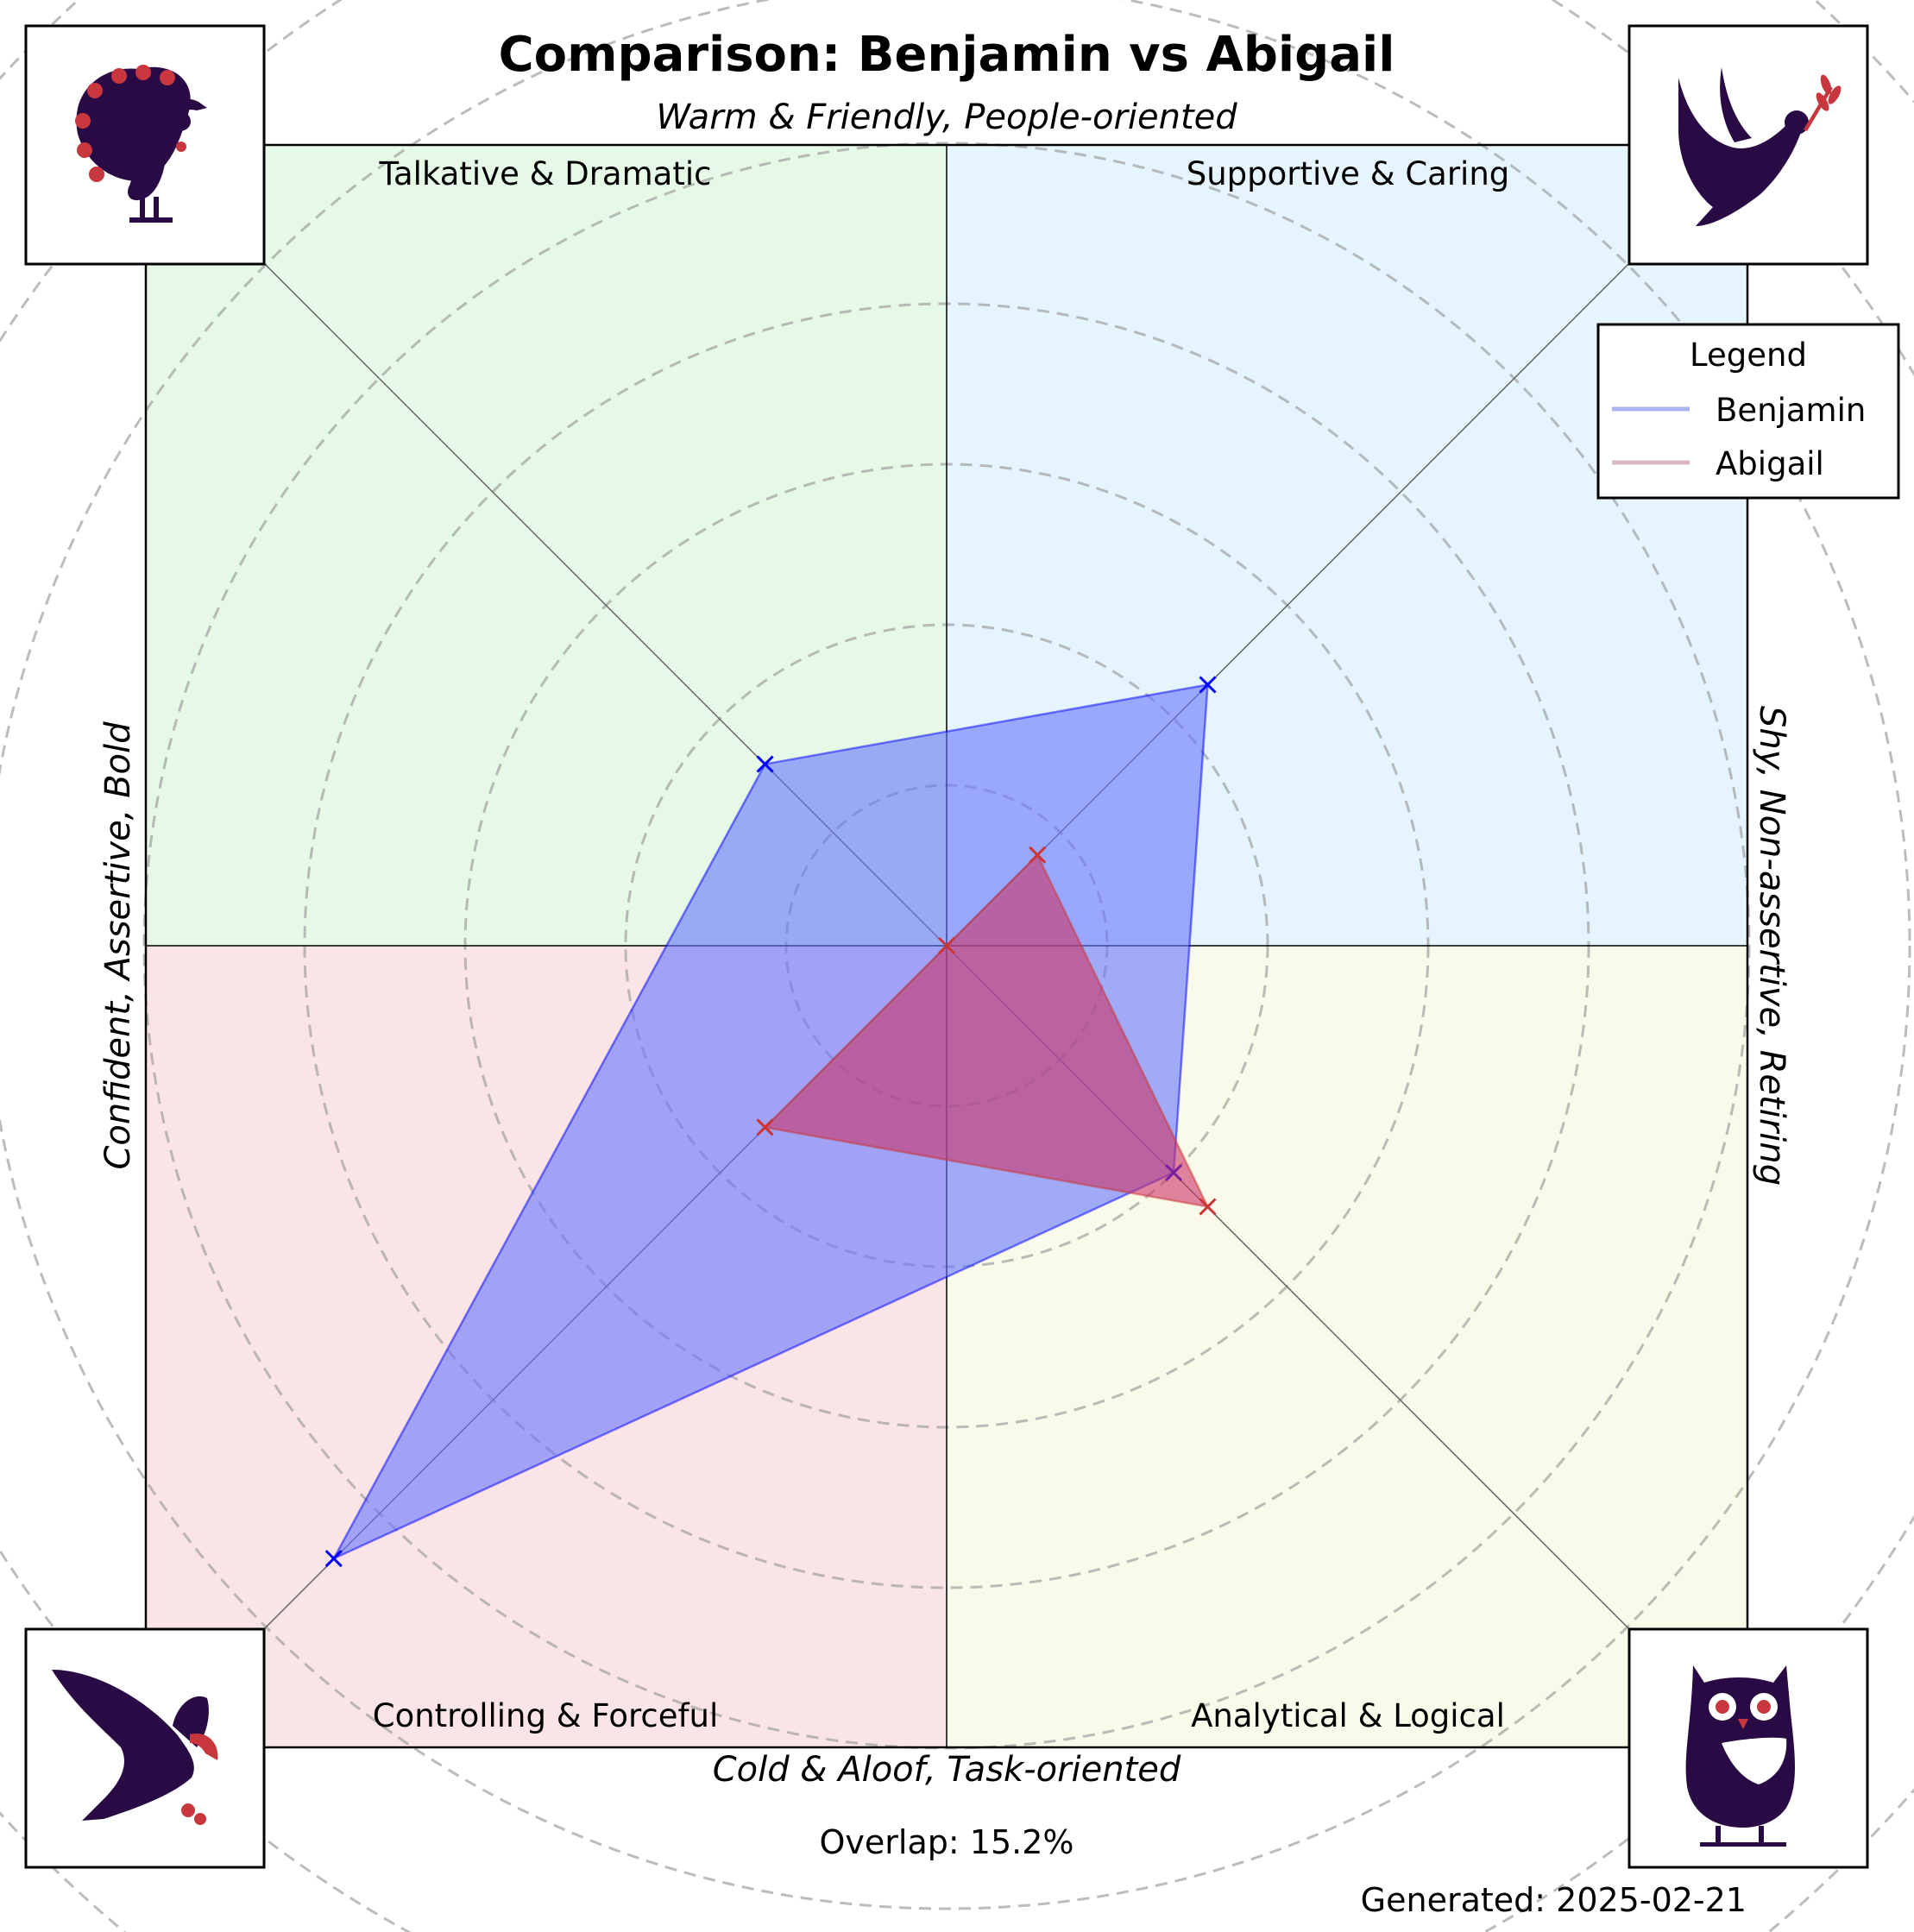 The image size is (1914, 1932). I want to click on dove-icon, so click(1743, 146).